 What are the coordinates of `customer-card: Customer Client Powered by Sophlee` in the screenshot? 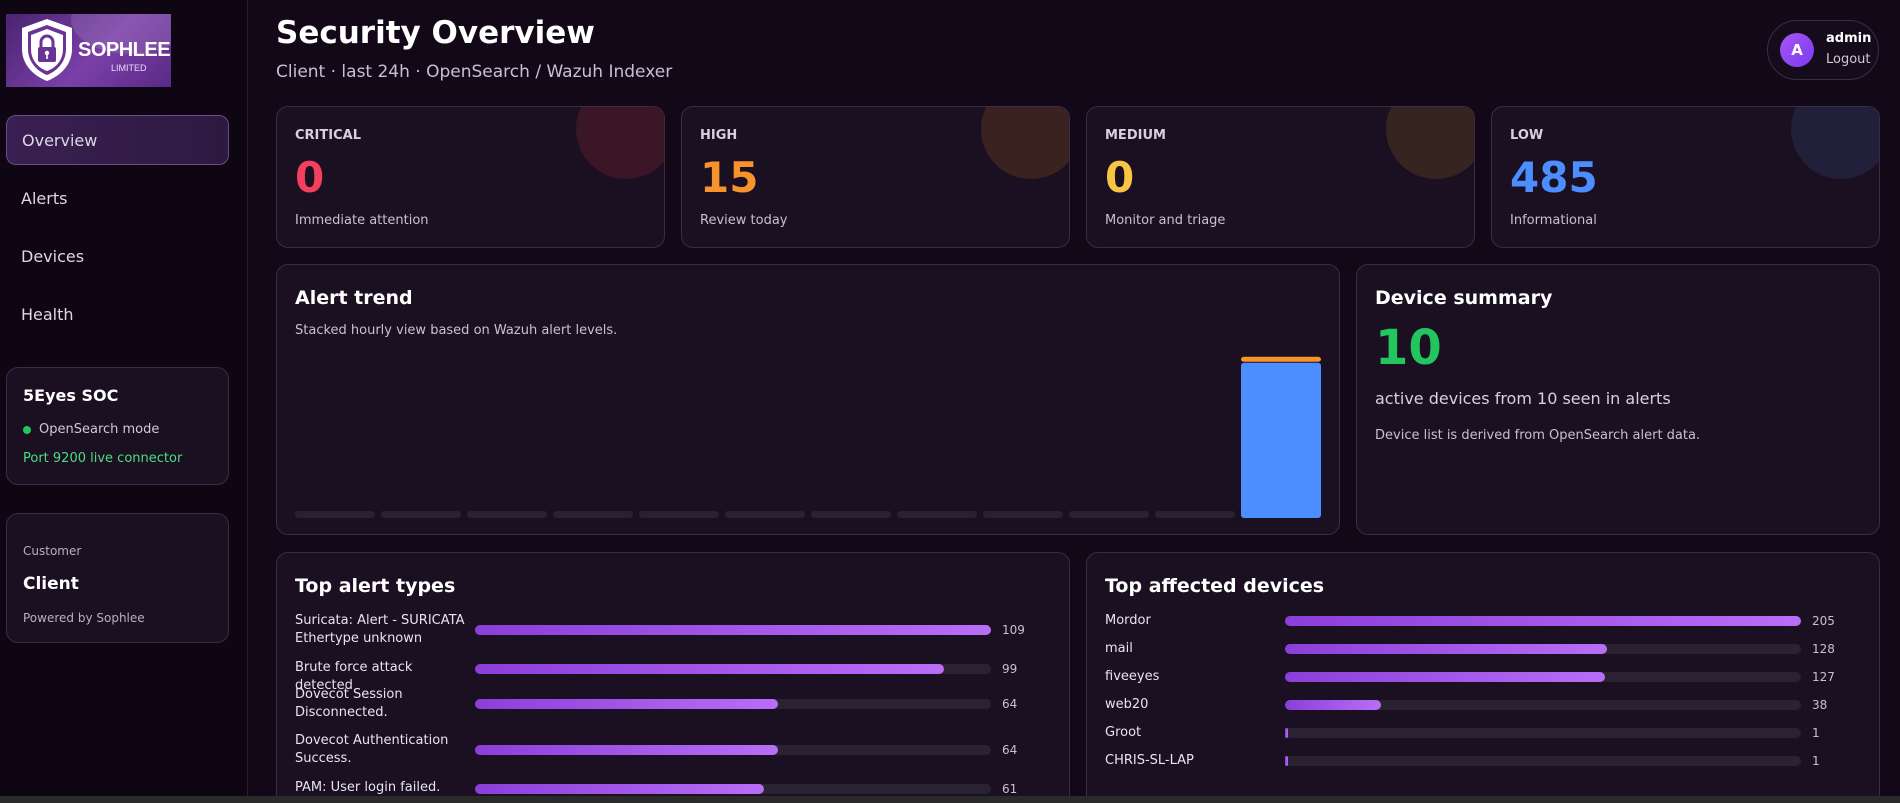 It's located at (117, 578).